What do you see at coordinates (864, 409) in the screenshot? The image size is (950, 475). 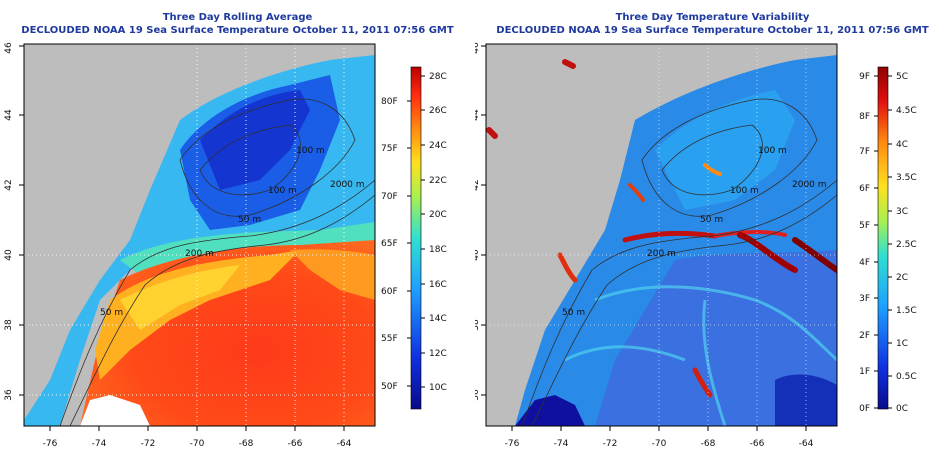 I see `colorbar-f-label: 0F` at bounding box center [864, 409].